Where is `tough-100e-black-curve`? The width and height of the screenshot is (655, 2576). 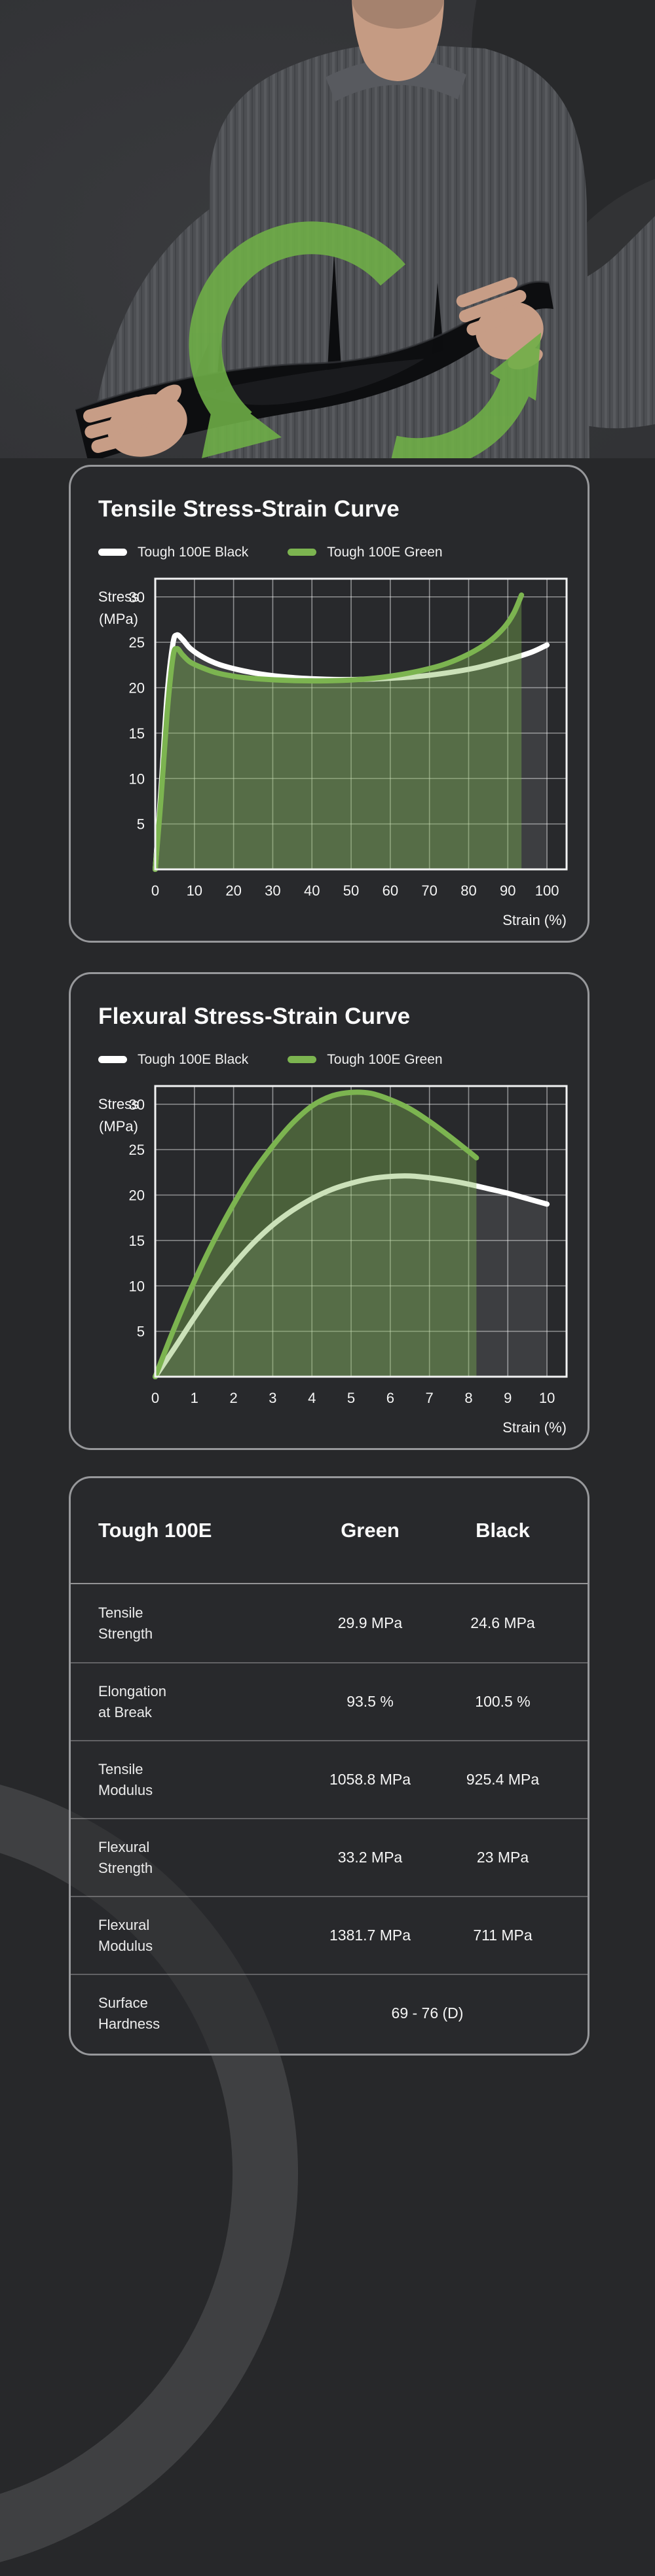 tough-100e-black-curve is located at coordinates (351, 1275).